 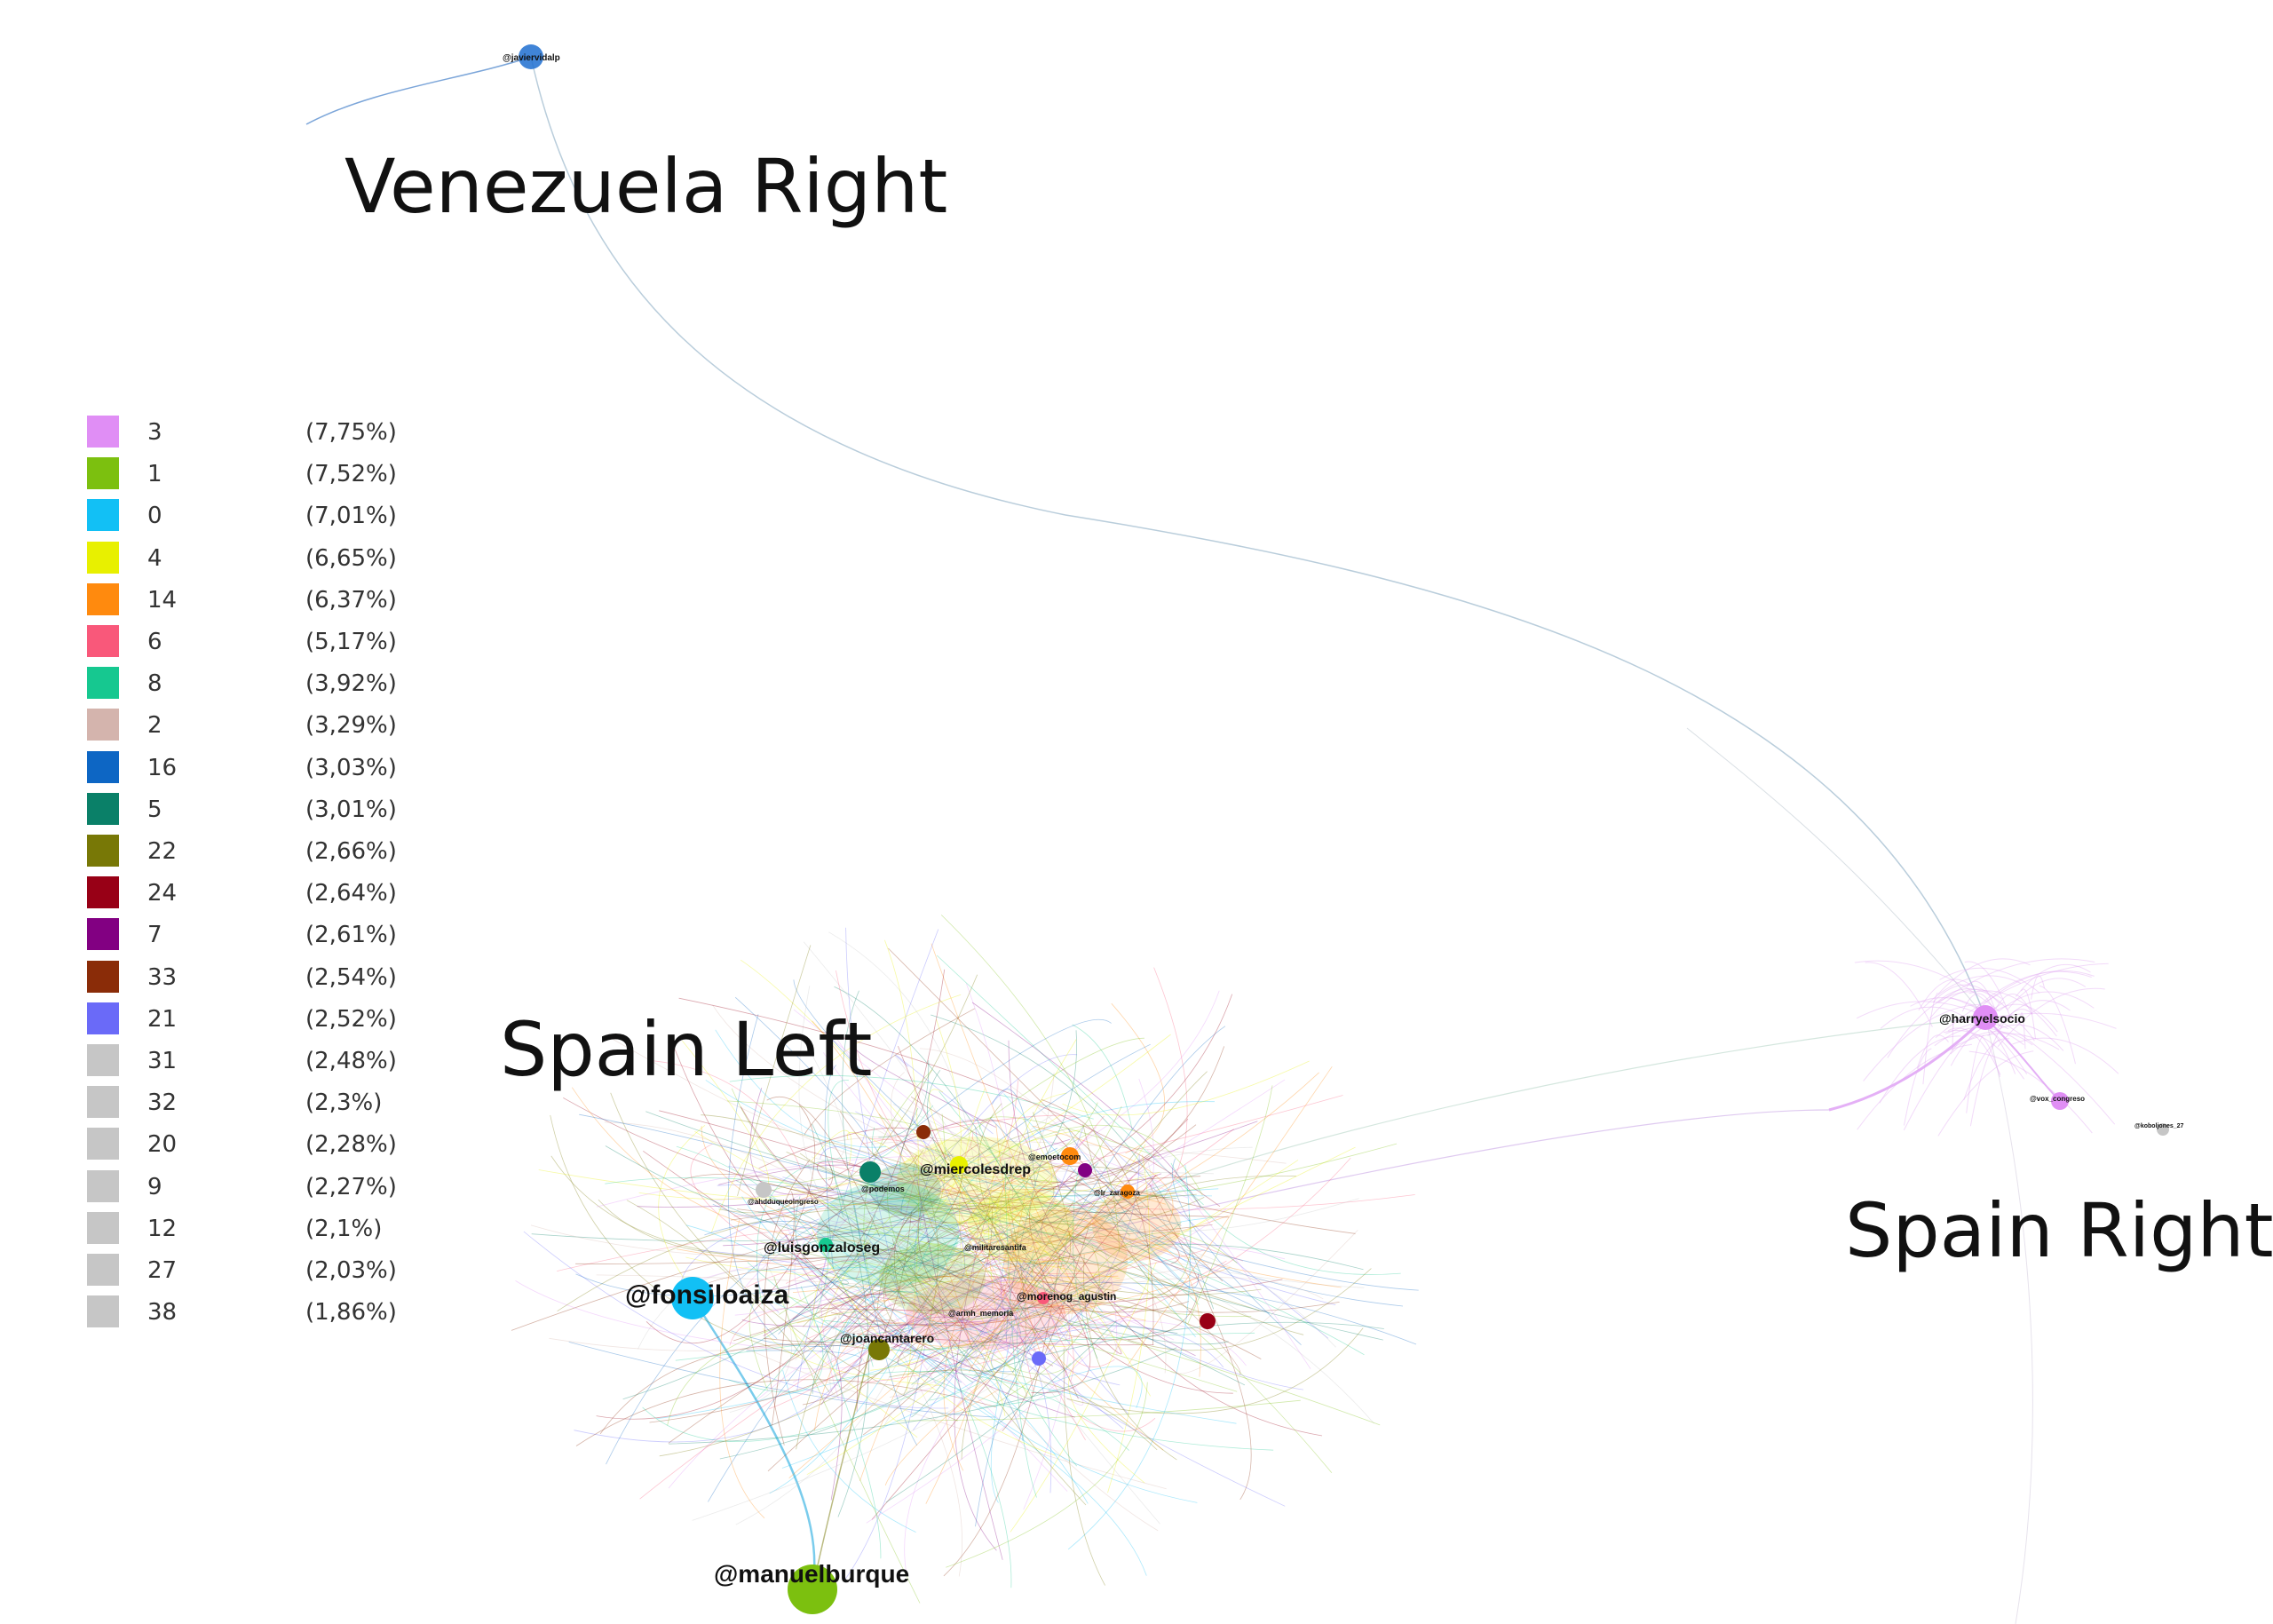 I want to click on legend-cluster-id: 4, so click(x=155, y=558).